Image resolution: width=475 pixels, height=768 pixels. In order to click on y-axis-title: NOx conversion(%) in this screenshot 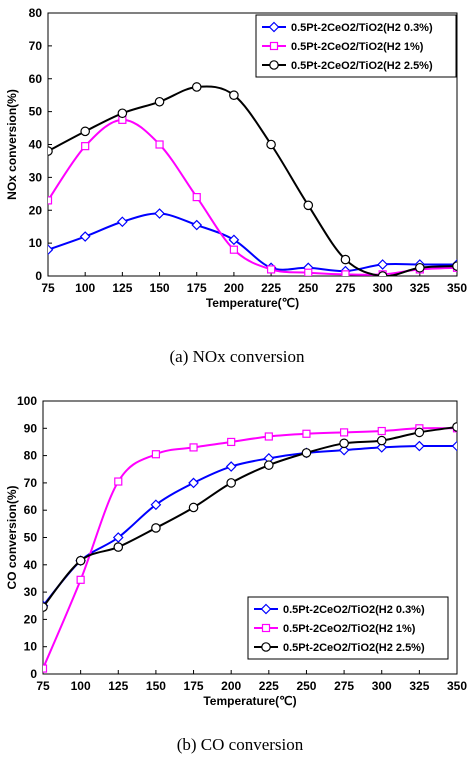, I will do `click(12, 144)`.